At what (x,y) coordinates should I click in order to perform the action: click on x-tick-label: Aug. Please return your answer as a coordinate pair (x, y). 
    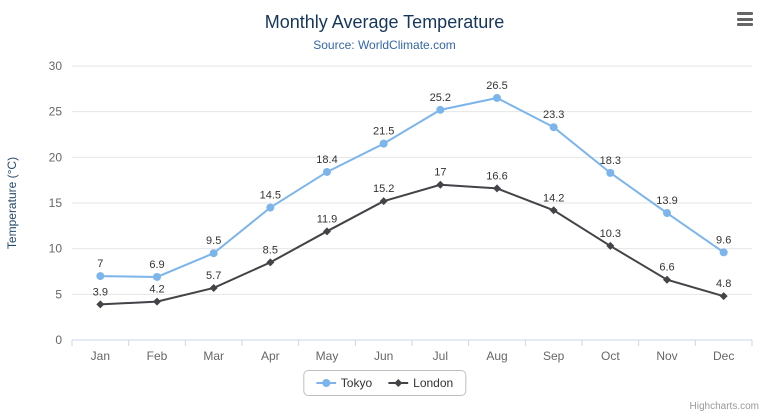
    Looking at the image, I should click on (496, 356).